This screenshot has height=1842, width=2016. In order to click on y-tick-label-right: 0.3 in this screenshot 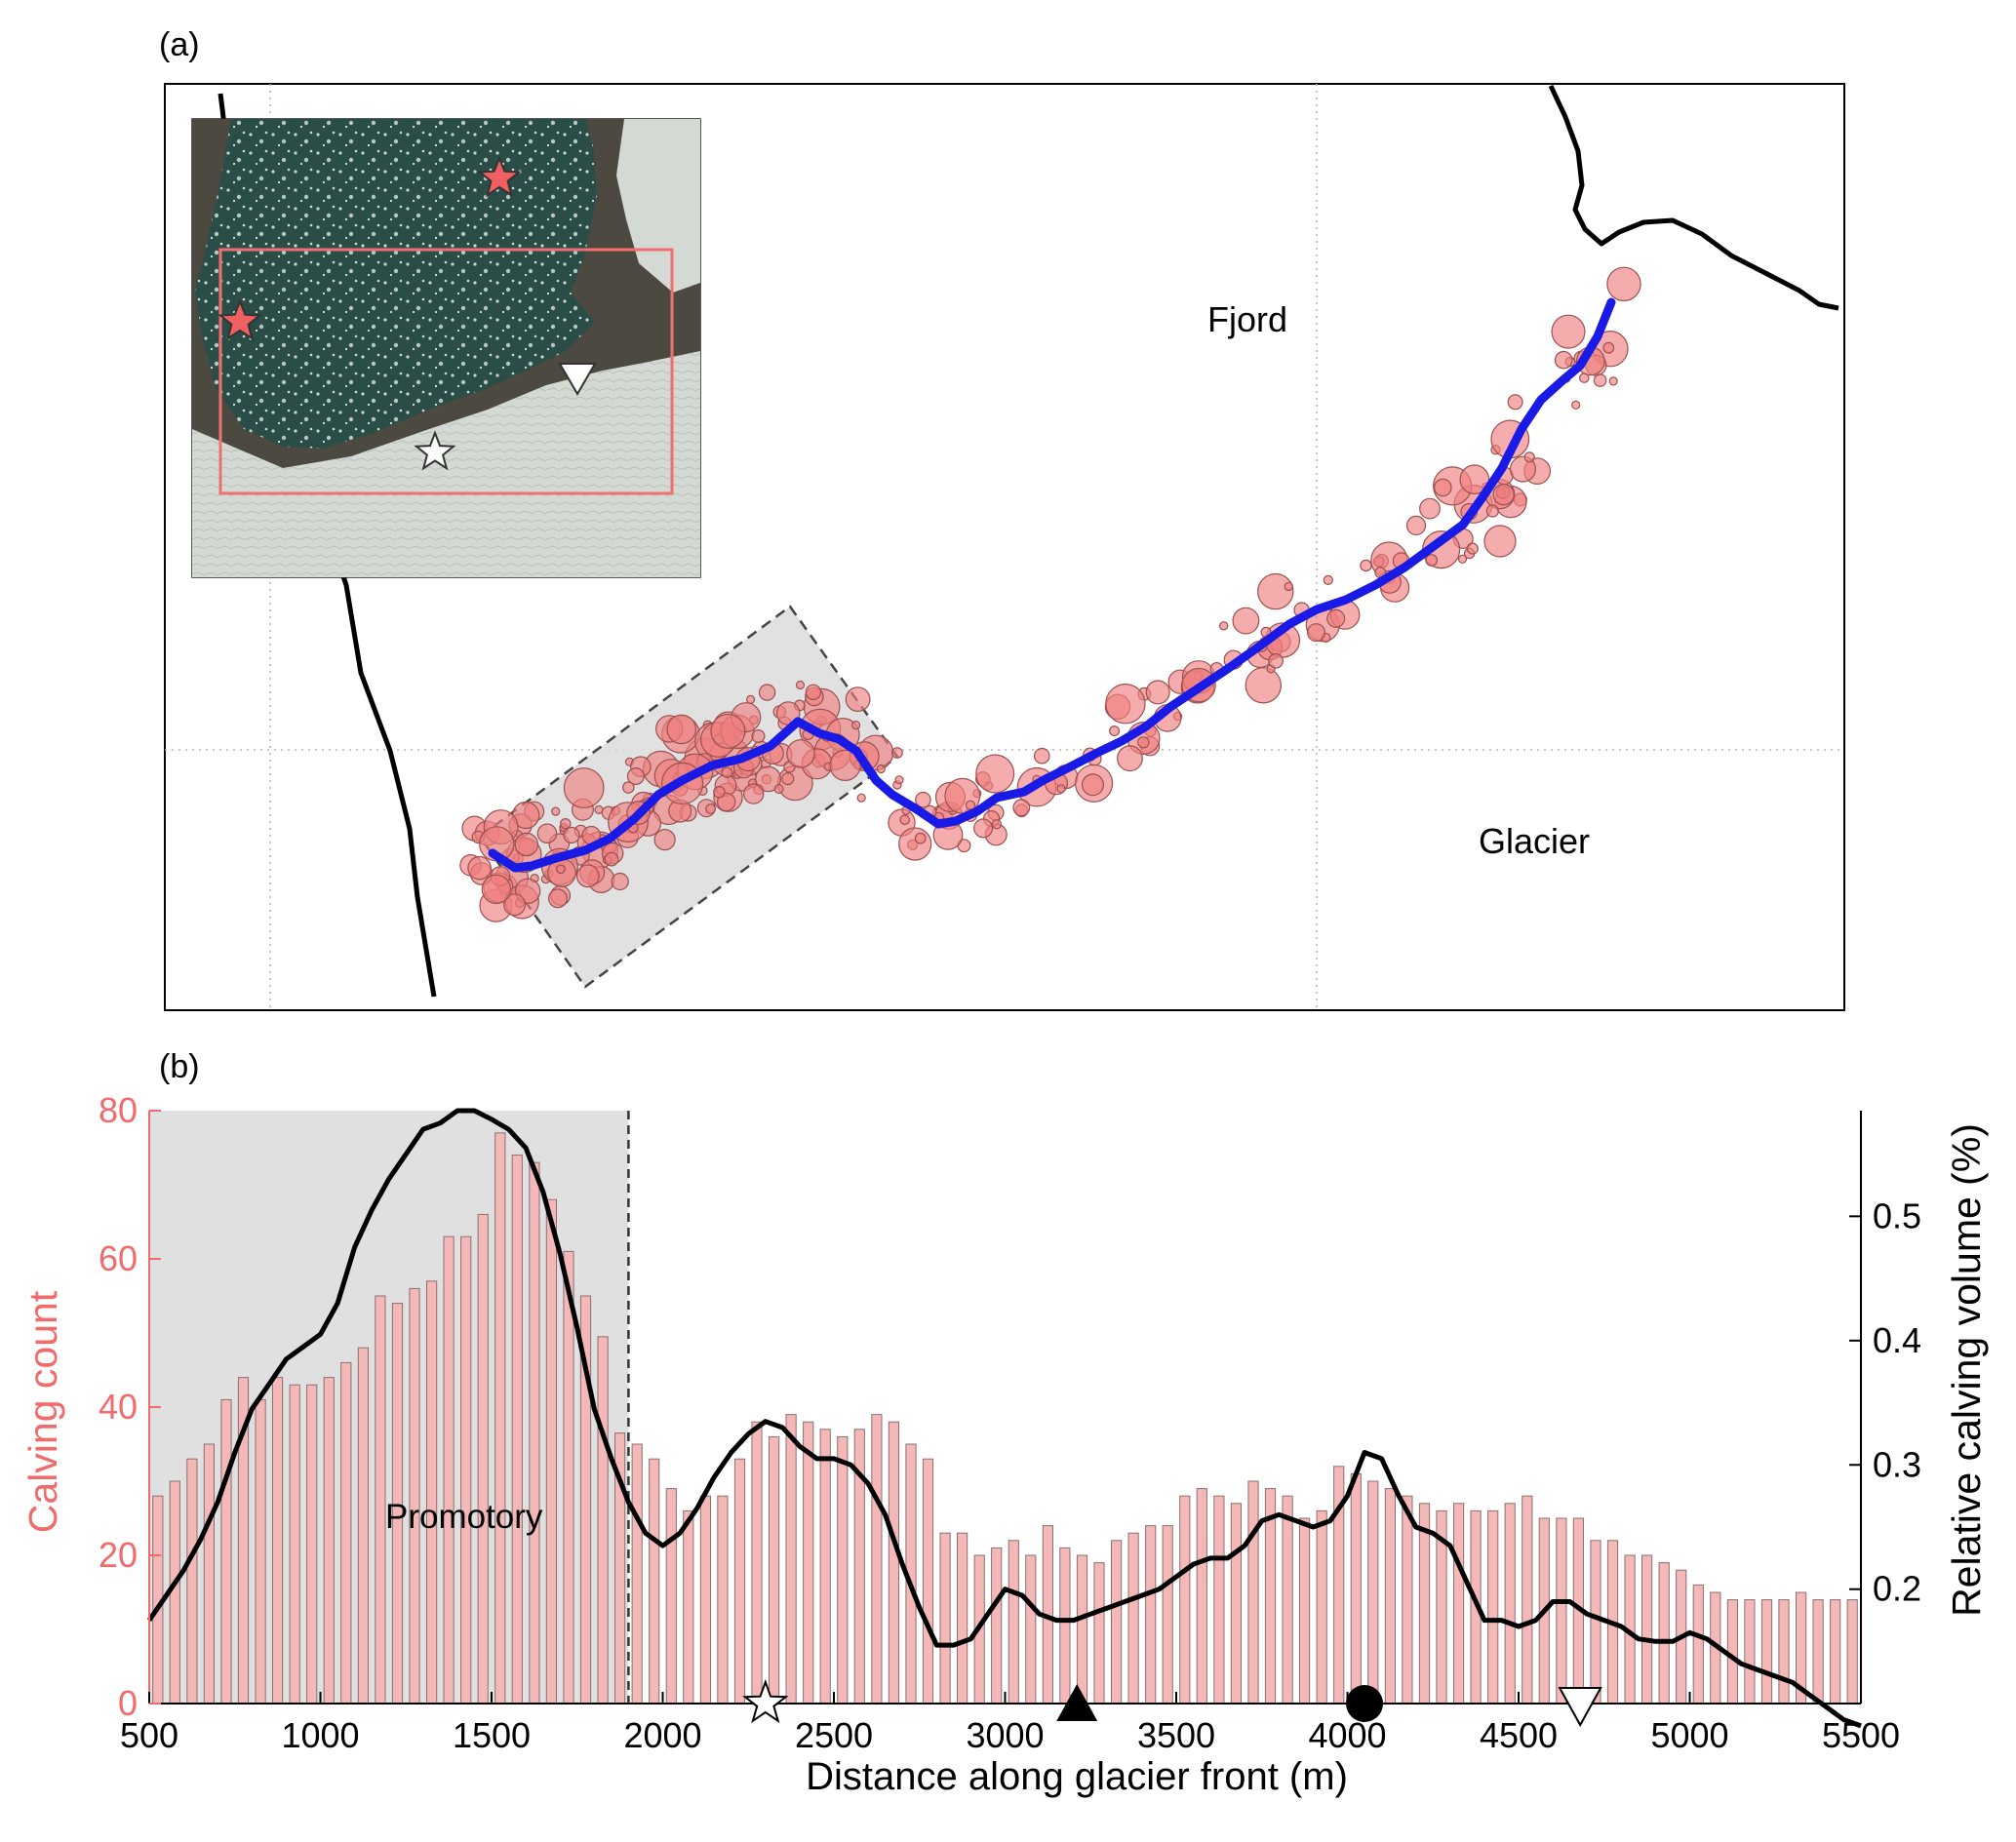, I will do `click(1897, 1464)`.